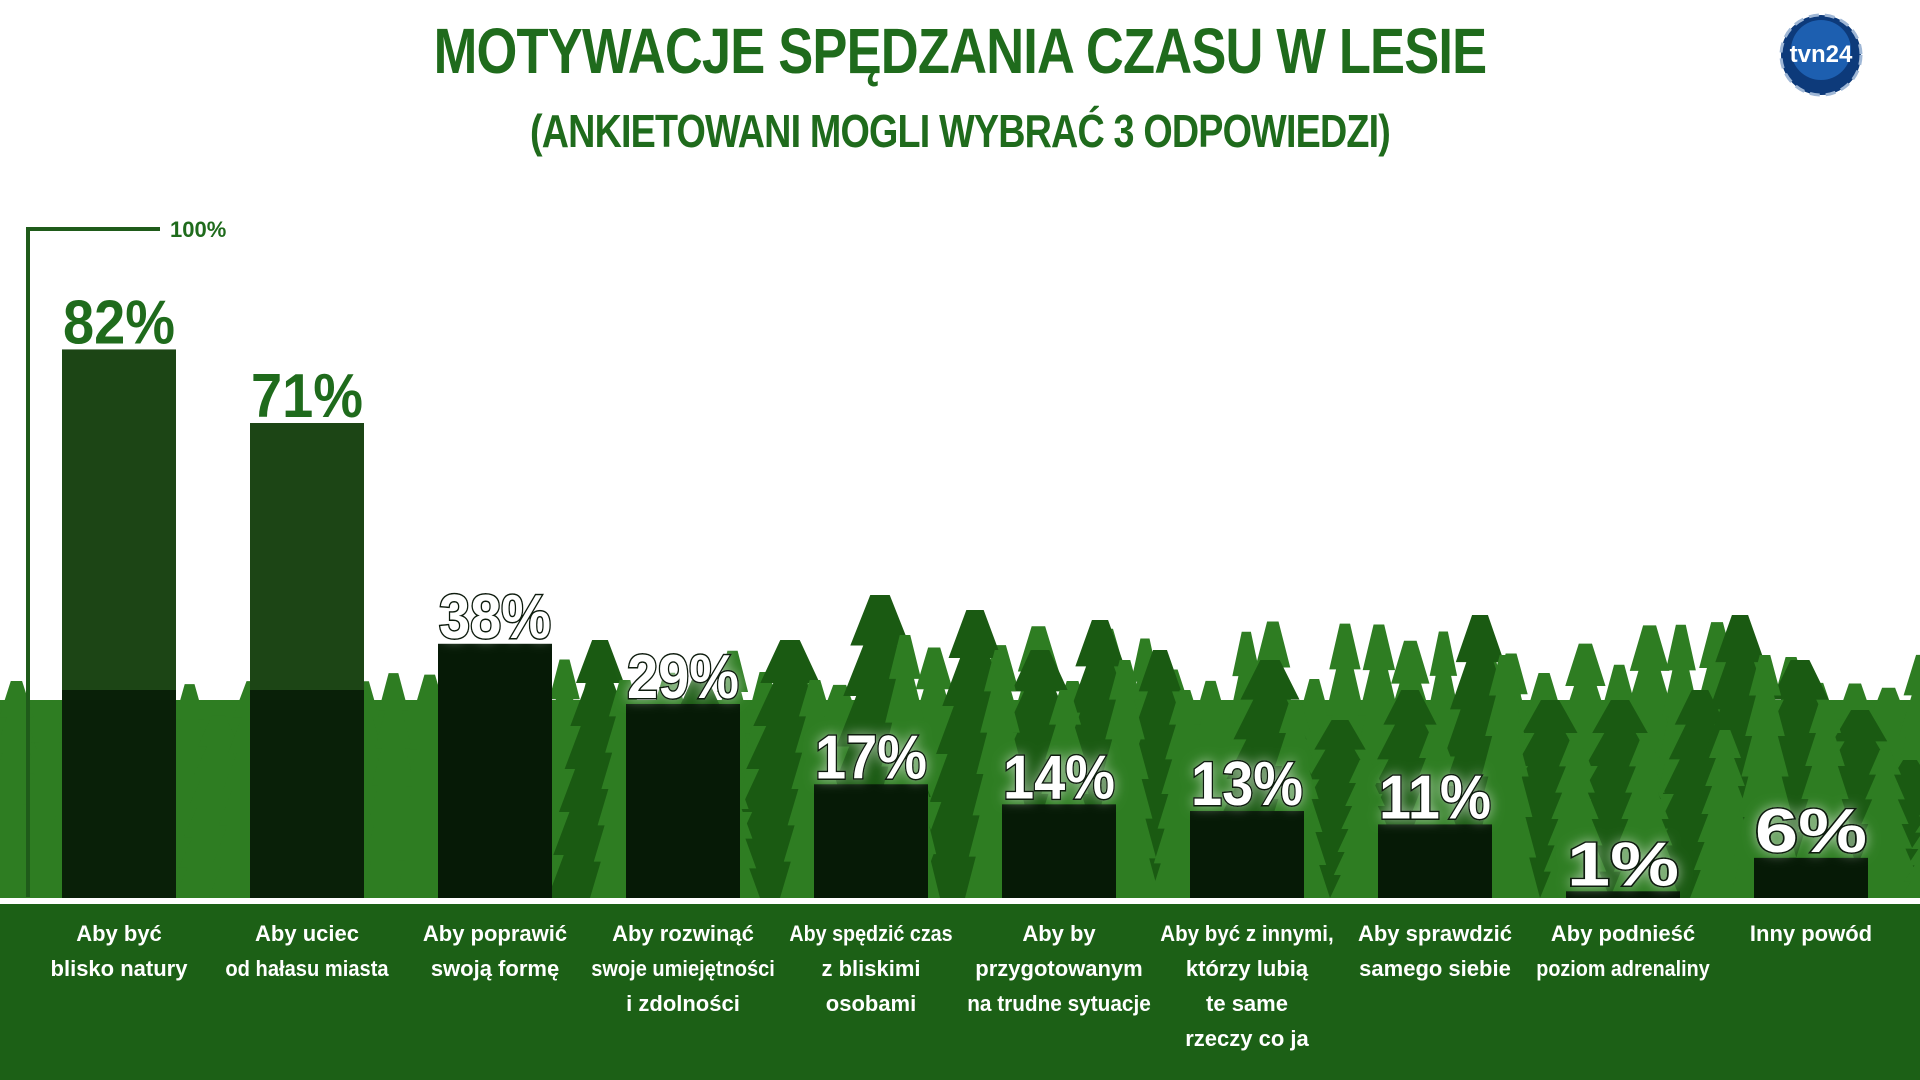  What do you see at coordinates (307, 396) in the screenshot?
I see `value-label-2: 71%` at bounding box center [307, 396].